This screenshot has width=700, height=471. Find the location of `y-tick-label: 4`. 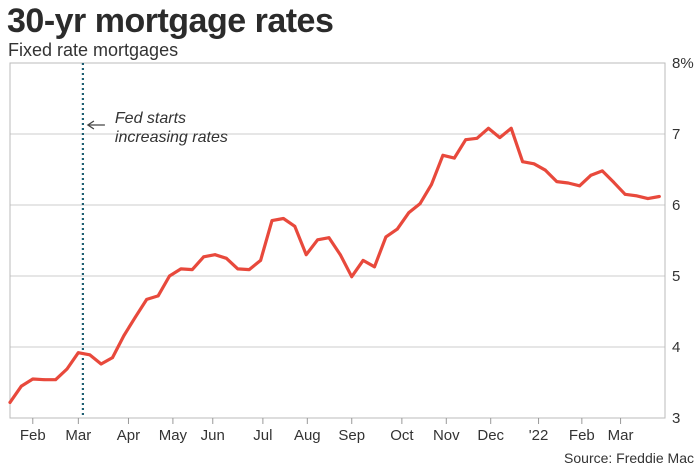

y-tick-label: 4 is located at coordinates (676, 347).